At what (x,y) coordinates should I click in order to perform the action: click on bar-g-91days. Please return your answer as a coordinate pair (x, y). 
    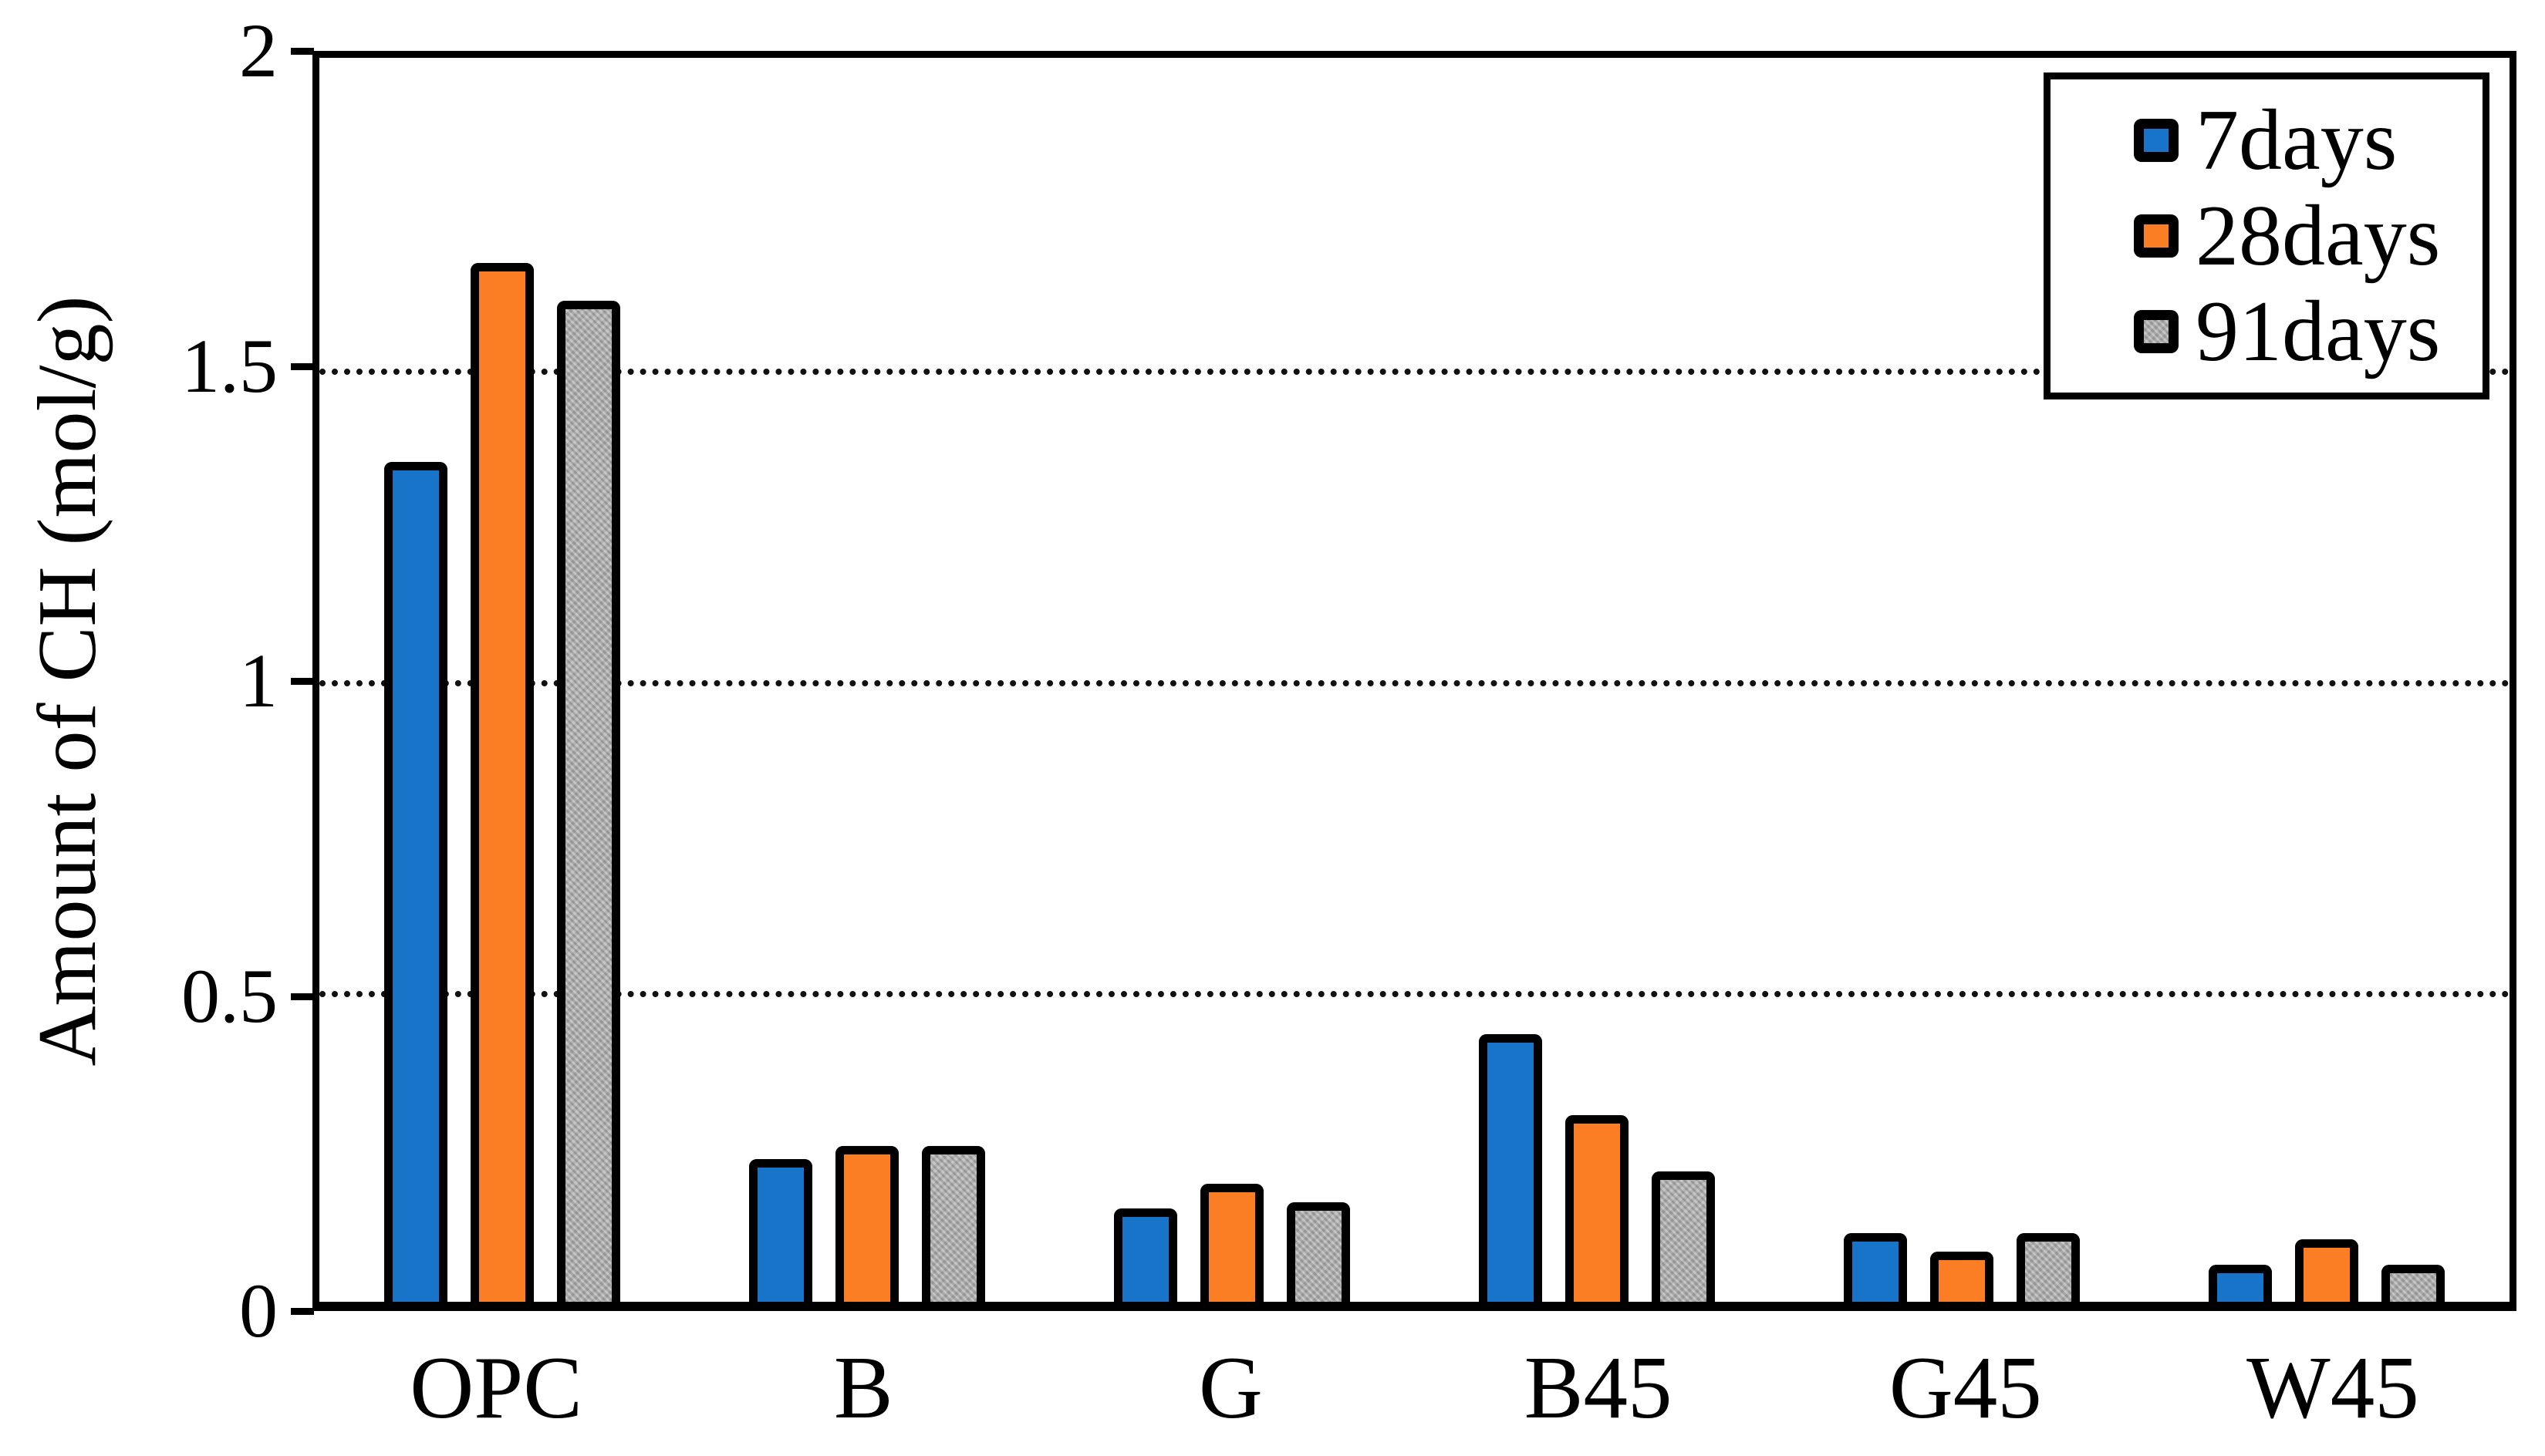
    Looking at the image, I should click on (1318, 1252).